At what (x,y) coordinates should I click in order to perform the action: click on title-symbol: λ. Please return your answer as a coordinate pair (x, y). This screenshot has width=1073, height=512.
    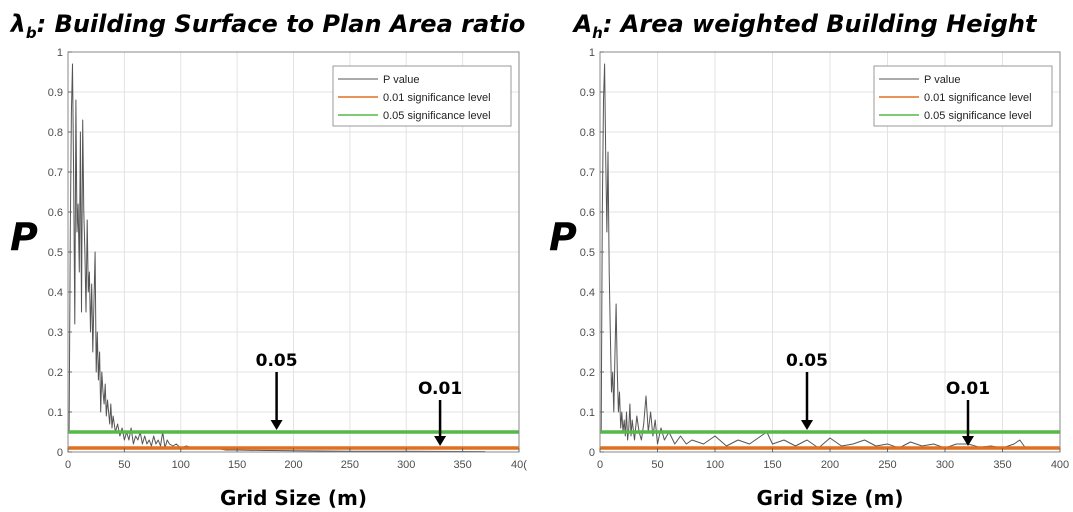
    Looking at the image, I should click on (18, 24).